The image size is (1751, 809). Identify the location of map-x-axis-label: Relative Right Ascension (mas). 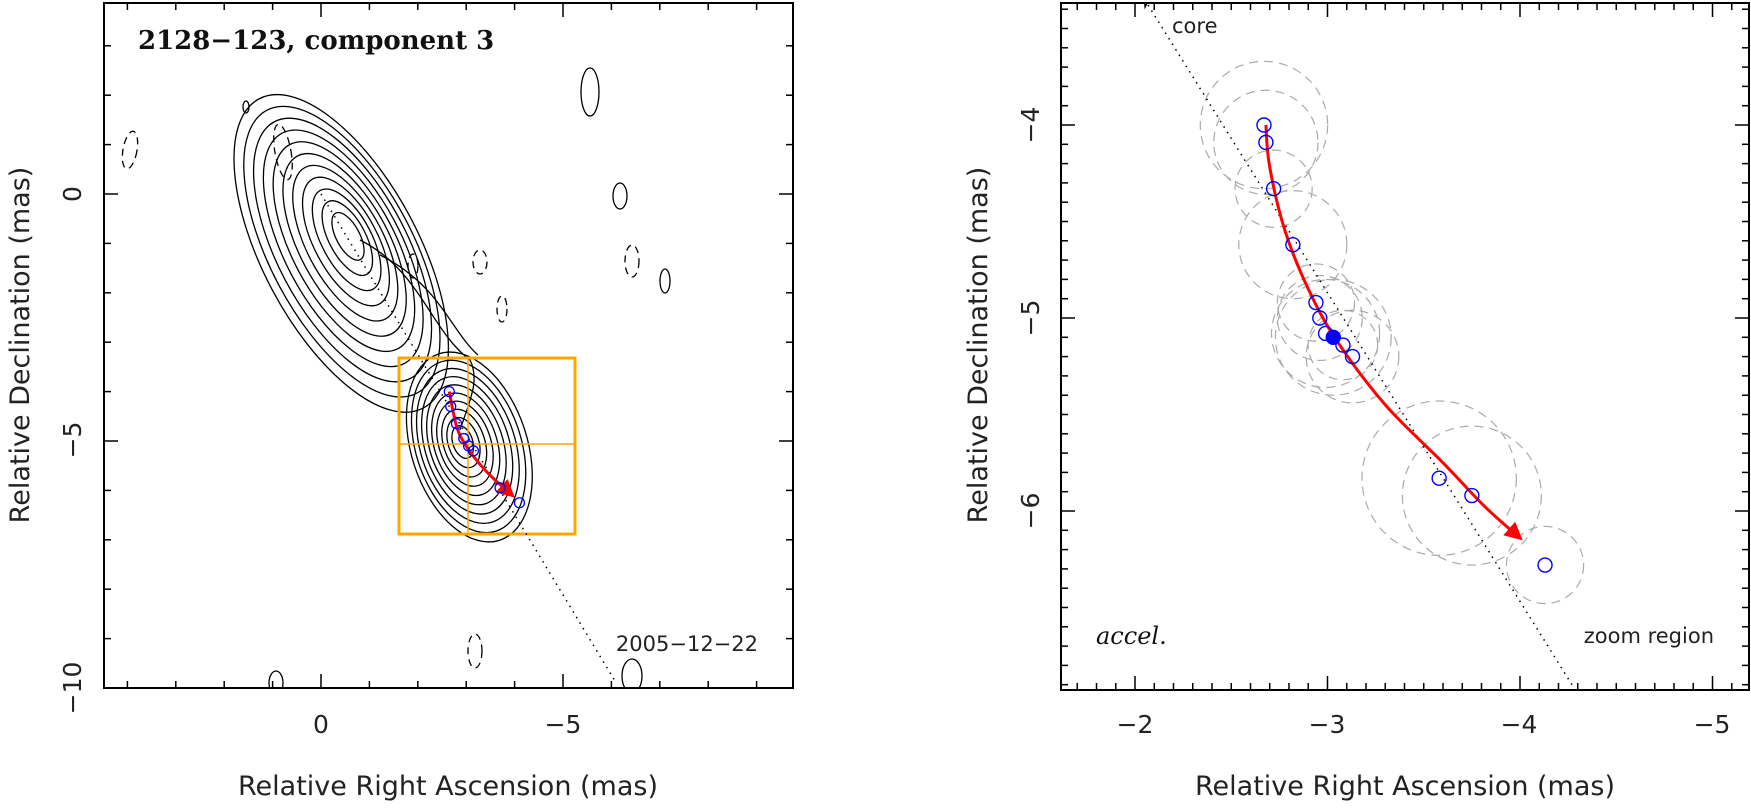
(448, 786).